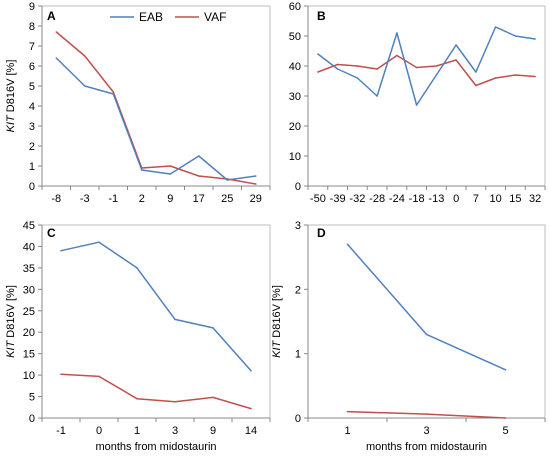 The image size is (550, 457). I want to click on x-tick-label: 32, so click(535, 199).